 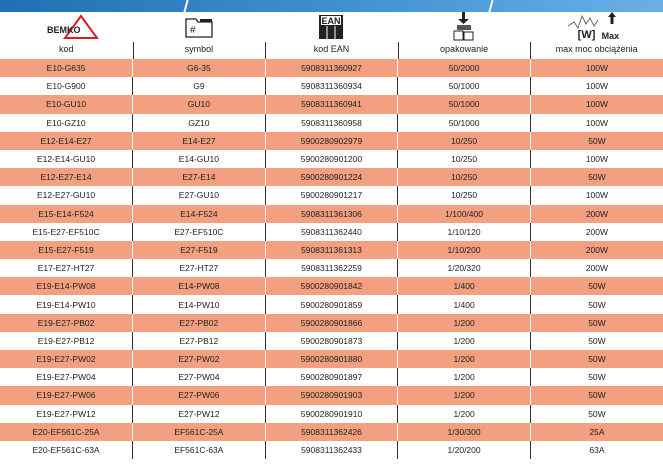 What do you see at coordinates (66, 304) in the screenshot?
I see `cell-kod: E19-E14-PW10` at bounding box center [66, 304].